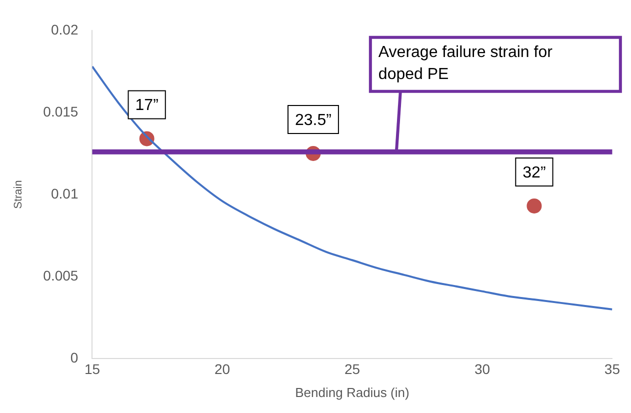 Image resolution: width=631 pixels, height=413 pixels. What do you see at coordinates (313, 120) in the screenshot?
I see `annotation: 23.5”` at bounding box center [313, 120].